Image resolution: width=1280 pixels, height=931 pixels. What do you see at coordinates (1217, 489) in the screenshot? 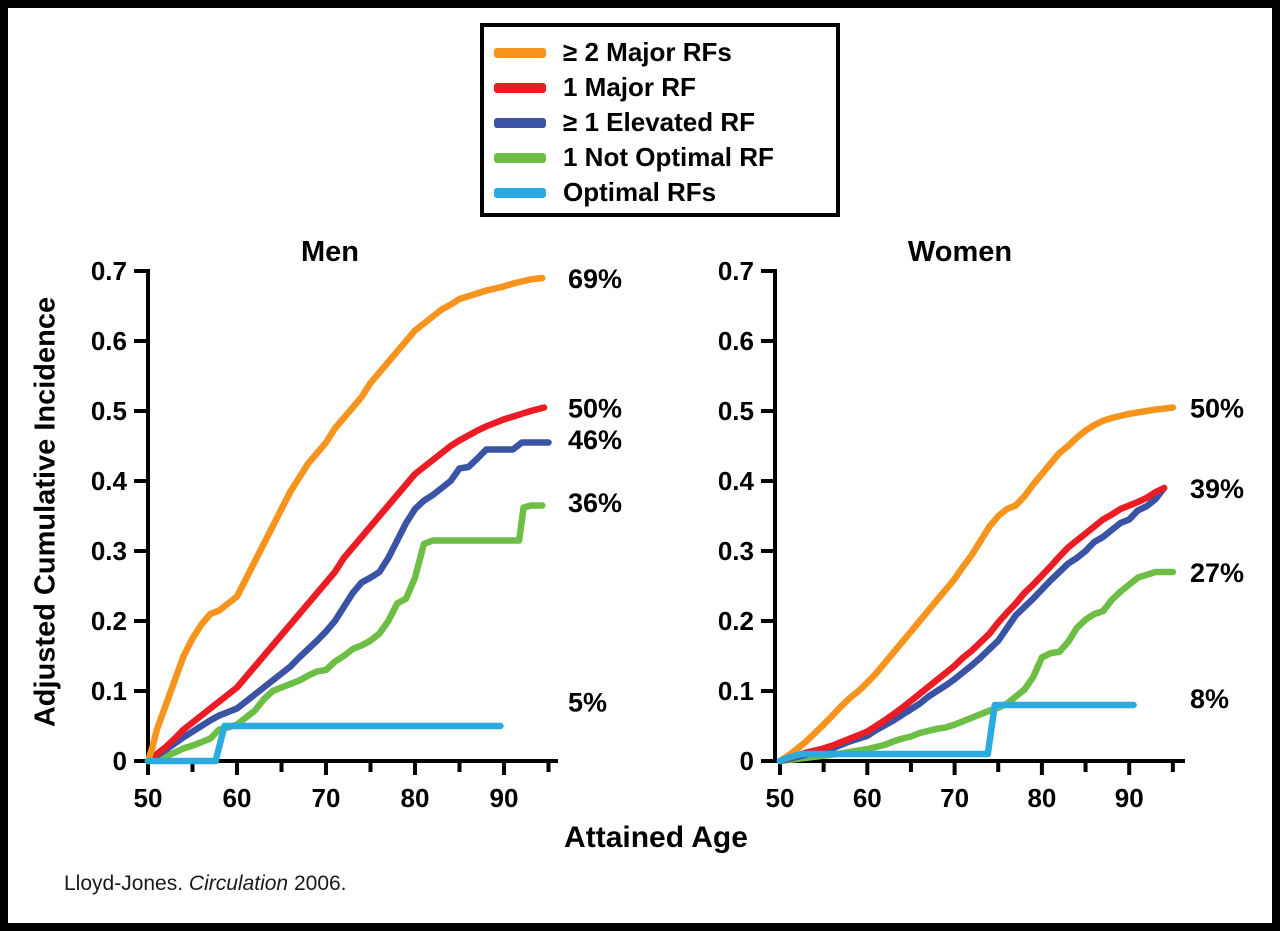
I see `series-end-label: 39%` at bounding box center [1217, 489].